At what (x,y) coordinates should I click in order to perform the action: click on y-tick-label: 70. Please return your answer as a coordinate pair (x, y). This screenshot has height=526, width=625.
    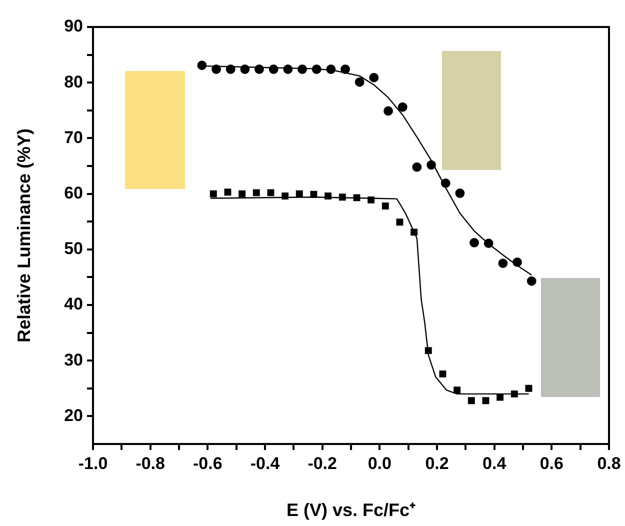
    Looking at the image, I should click on (73, 137).